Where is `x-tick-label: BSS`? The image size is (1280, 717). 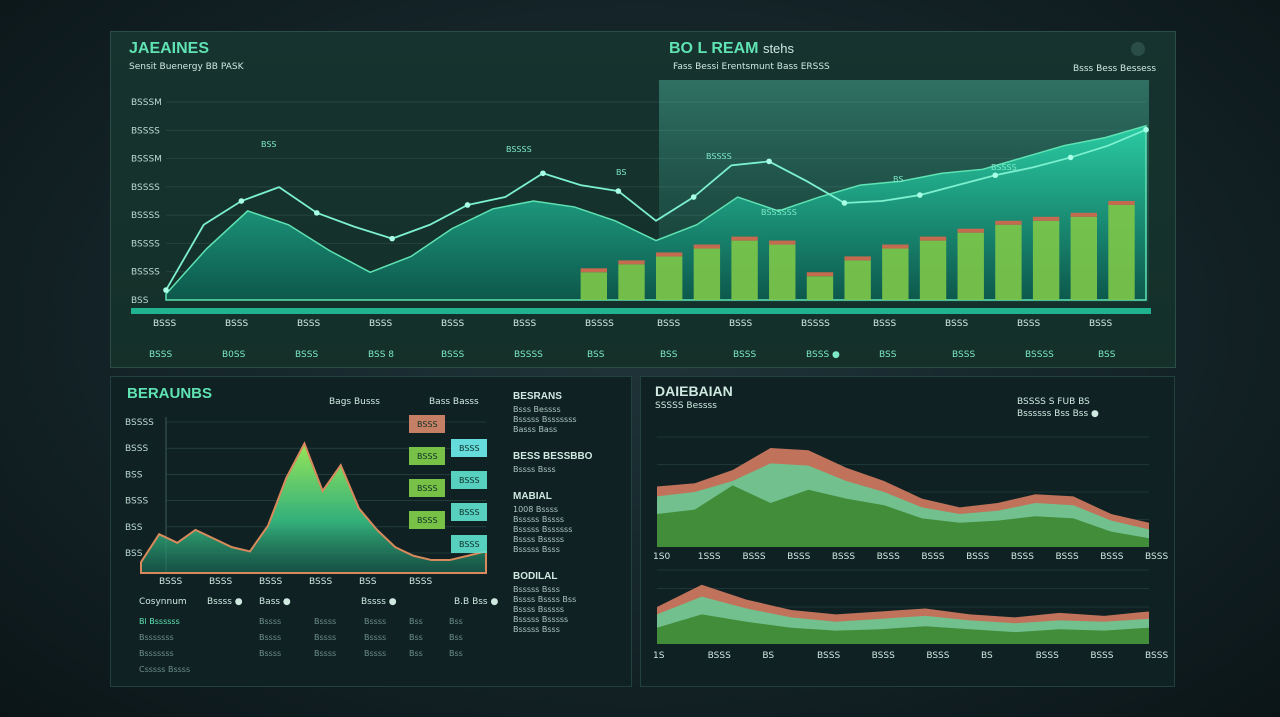
x-tick-label: BSS is located at coordinates (368, 582).